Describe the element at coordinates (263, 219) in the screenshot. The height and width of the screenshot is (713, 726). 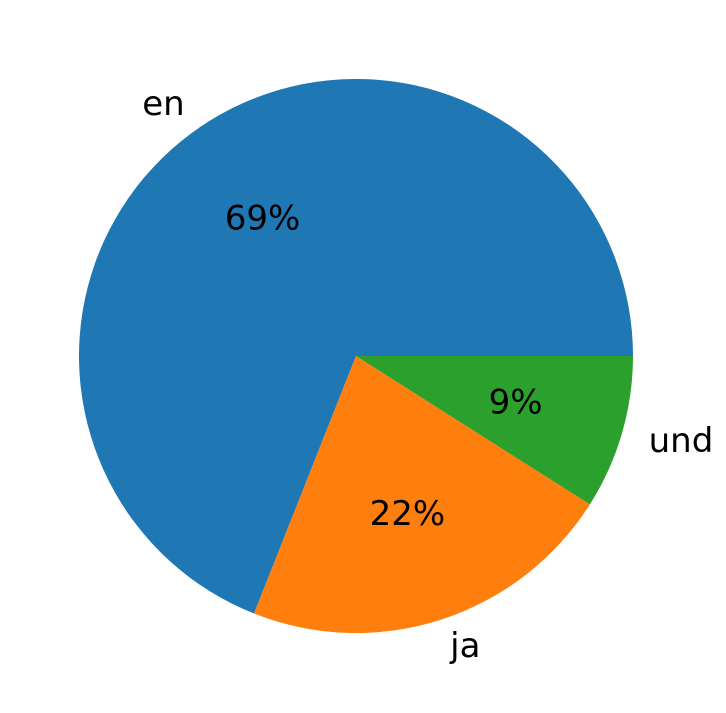
I see `slice-percent-en: 69%` at that location.